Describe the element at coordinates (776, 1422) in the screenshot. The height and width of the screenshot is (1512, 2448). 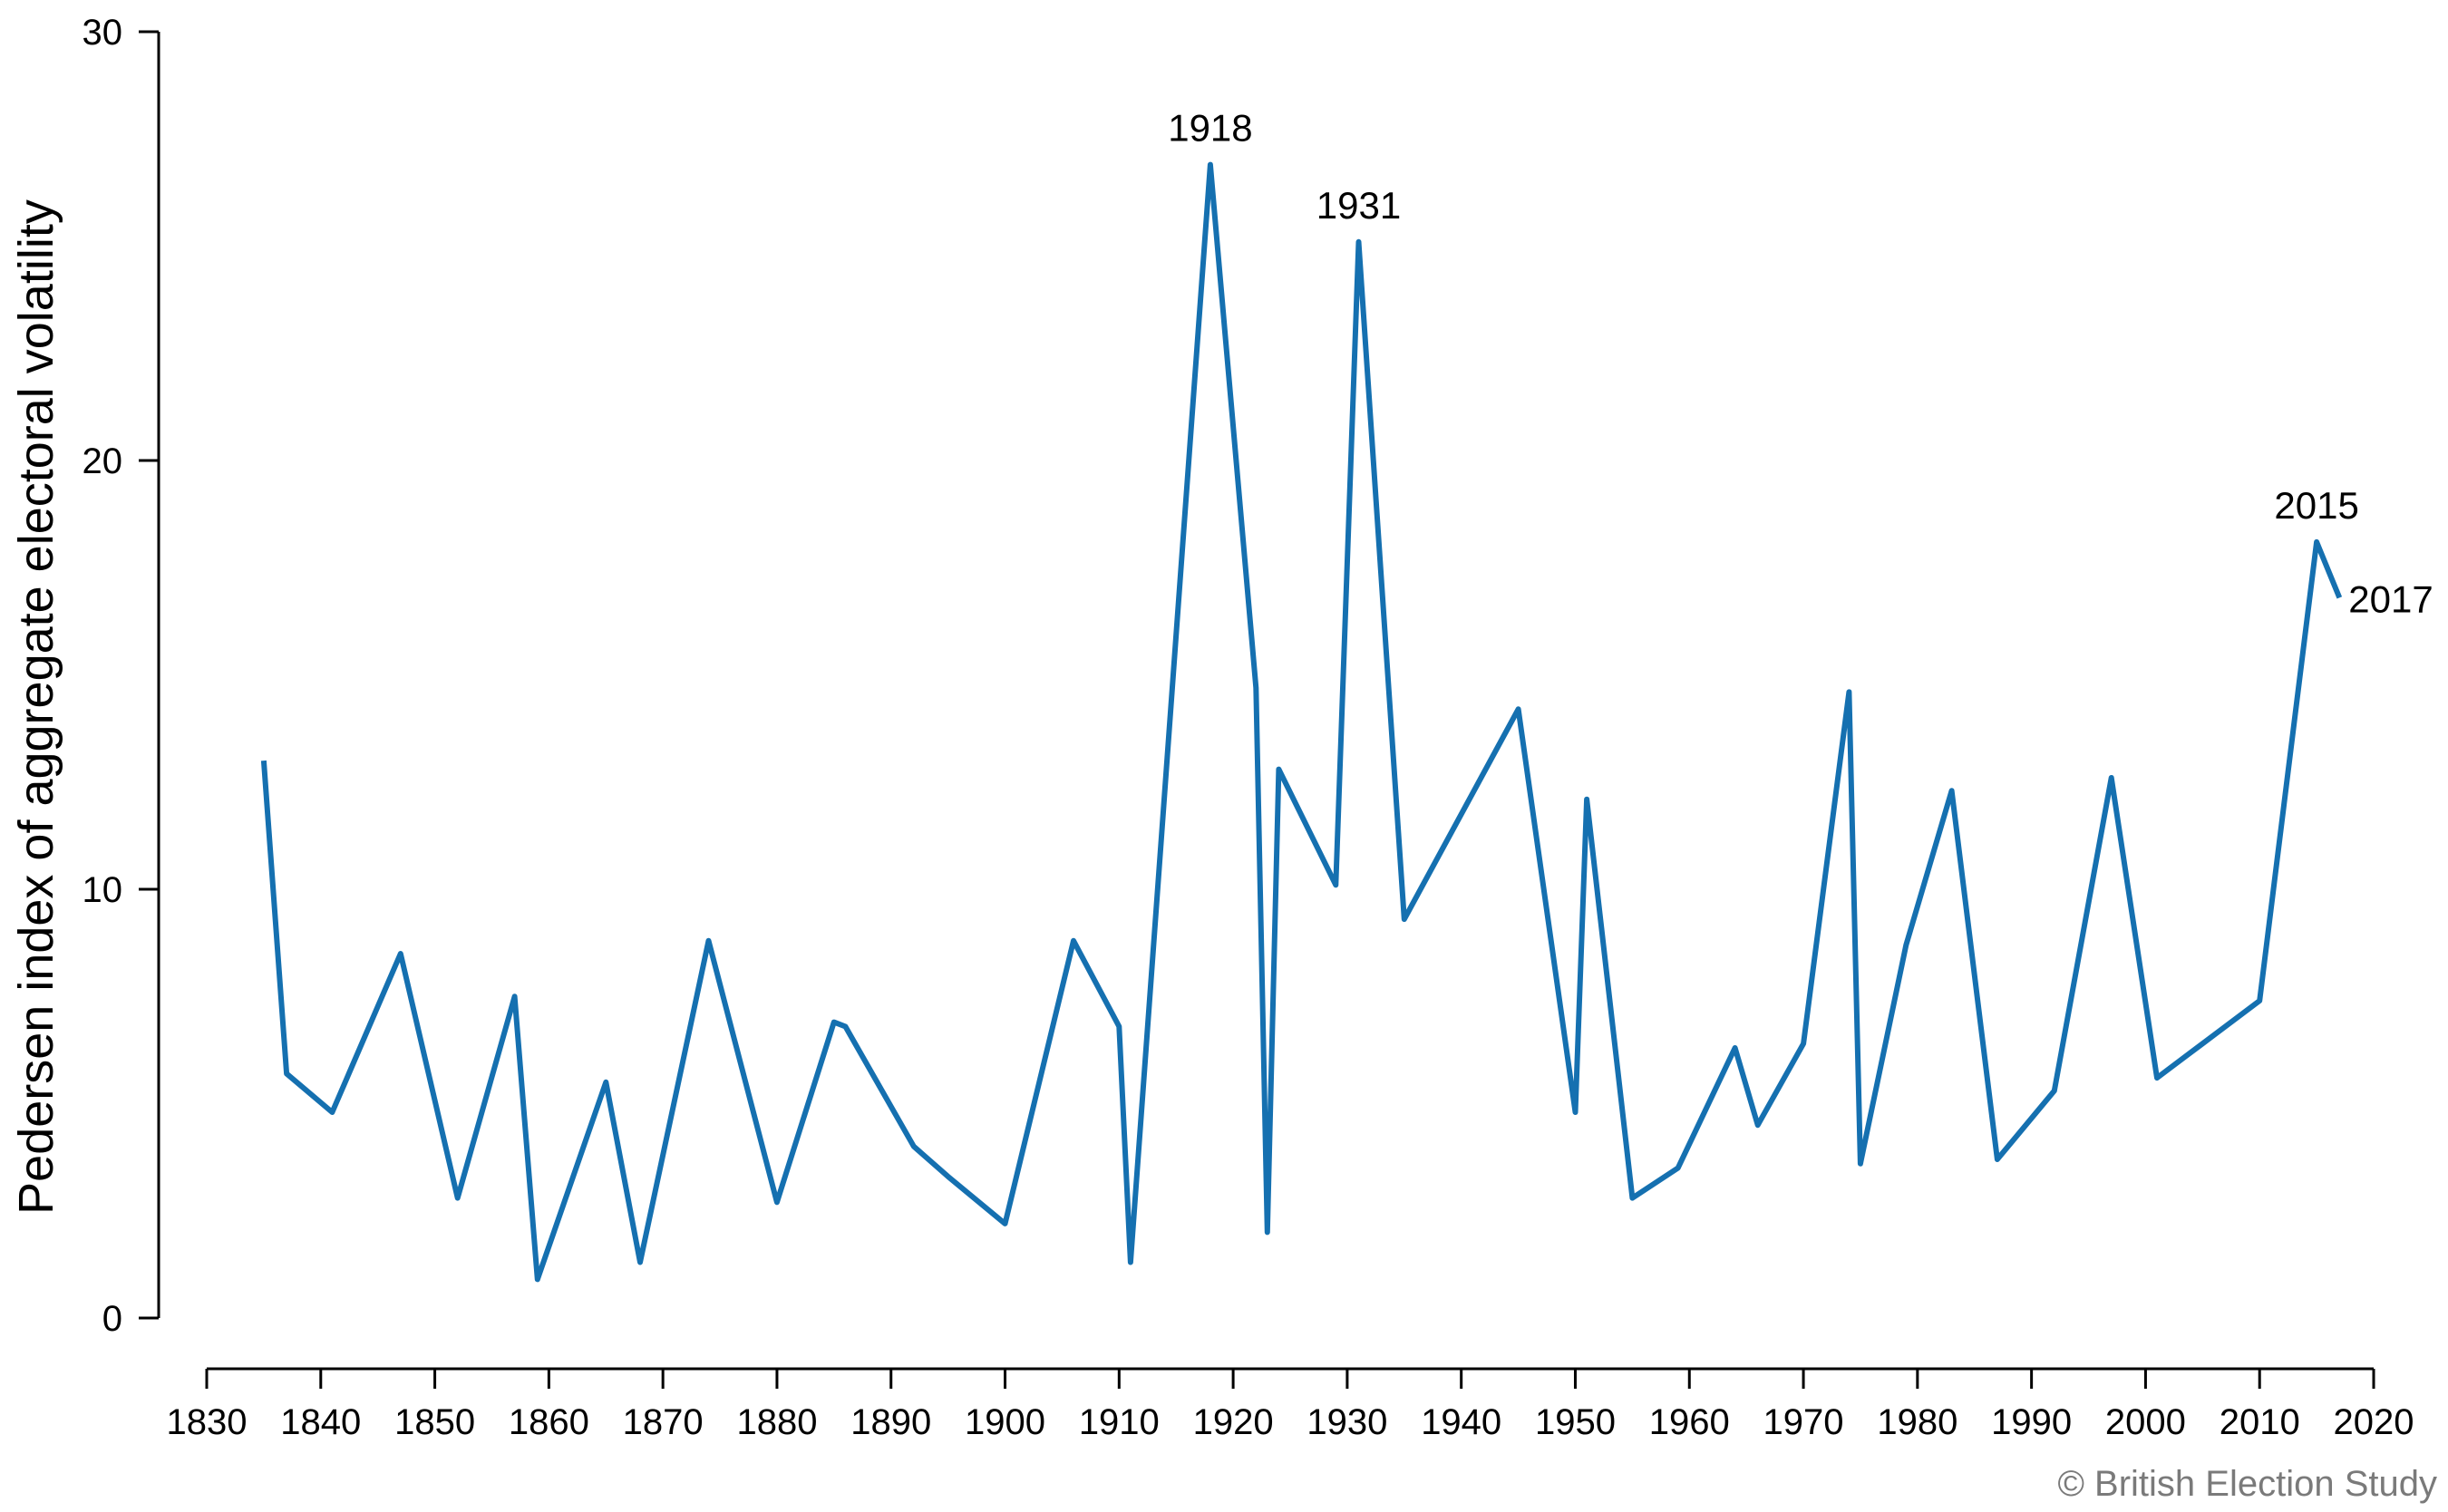
I see `x-tick-label: 1880` at that location.